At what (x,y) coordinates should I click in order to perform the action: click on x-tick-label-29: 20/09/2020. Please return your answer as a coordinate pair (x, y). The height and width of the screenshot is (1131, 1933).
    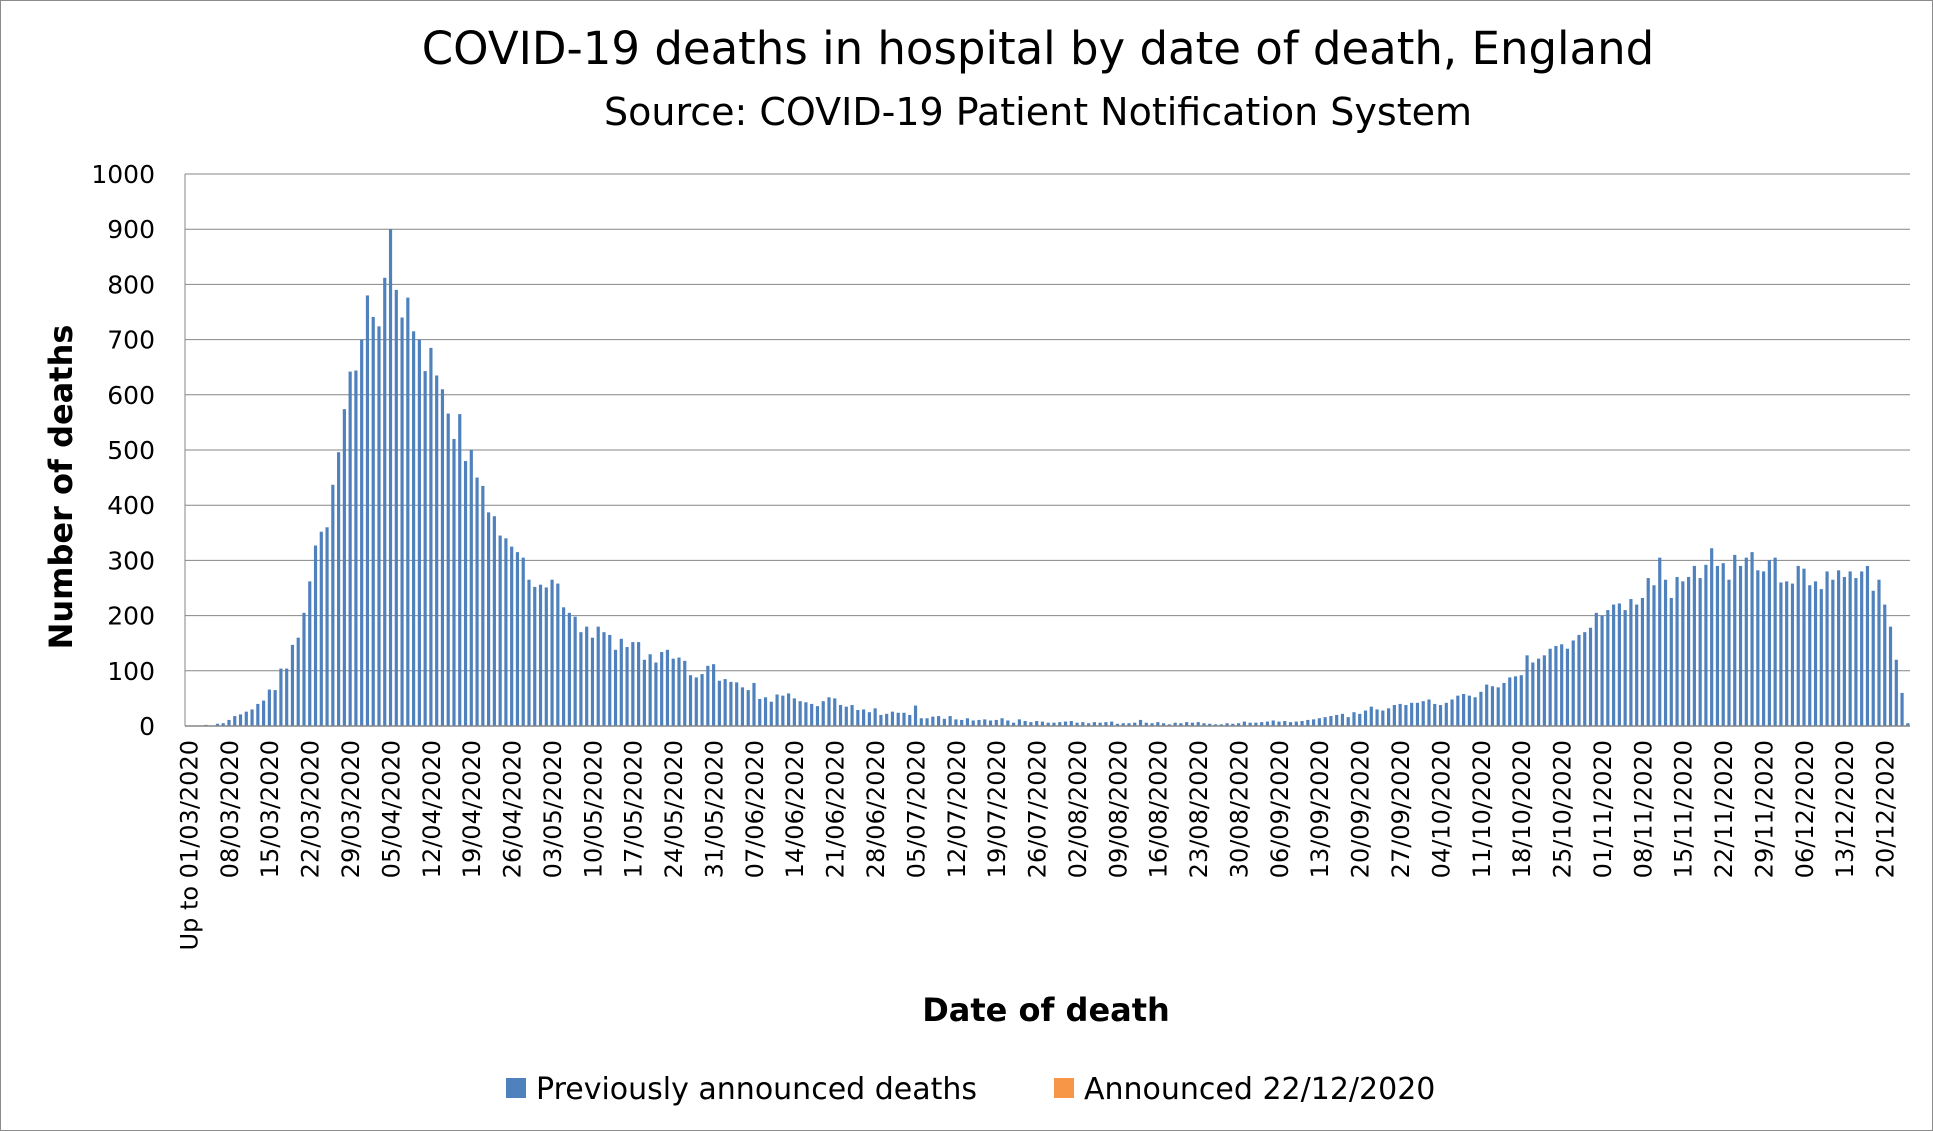
    Looking at the image, I should click on (1361, 809).